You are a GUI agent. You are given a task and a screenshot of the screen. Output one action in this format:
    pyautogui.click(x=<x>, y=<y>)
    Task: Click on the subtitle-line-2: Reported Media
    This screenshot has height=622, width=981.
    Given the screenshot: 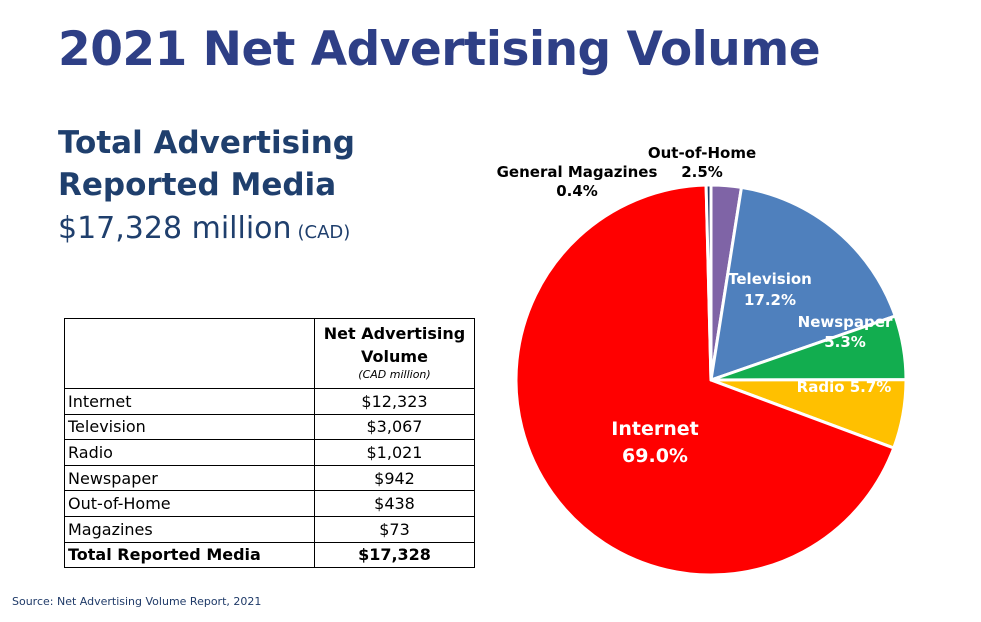 What is the action you would take?
    pyautogui.click(x=197, y=185)
    